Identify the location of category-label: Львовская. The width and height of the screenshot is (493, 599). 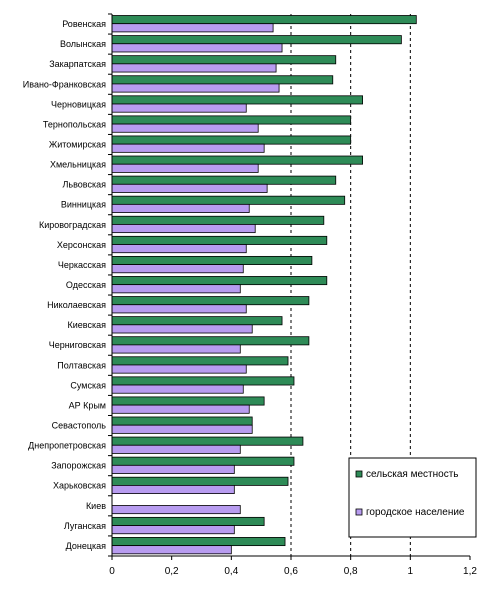
(85, 185).